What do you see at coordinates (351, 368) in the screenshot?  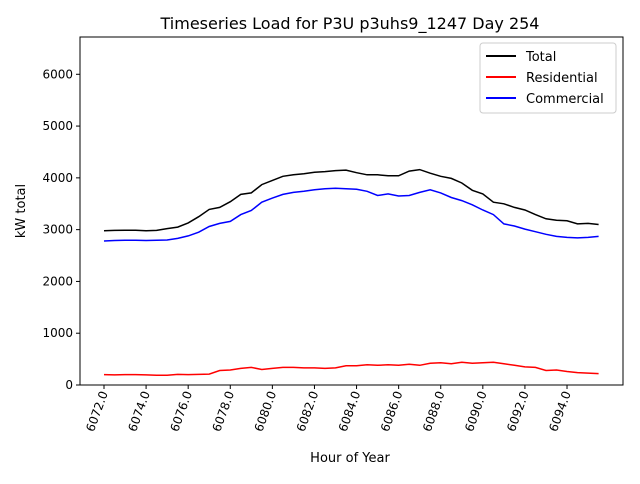 I see `series-line-residential` at bounding box center [351, 368].